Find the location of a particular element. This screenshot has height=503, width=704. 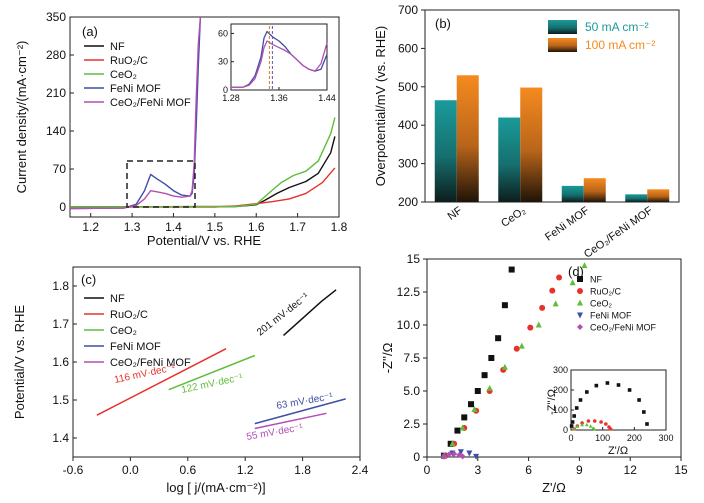

panel-d-legend-marker-ruo-c is located at coordinates (580, 291).